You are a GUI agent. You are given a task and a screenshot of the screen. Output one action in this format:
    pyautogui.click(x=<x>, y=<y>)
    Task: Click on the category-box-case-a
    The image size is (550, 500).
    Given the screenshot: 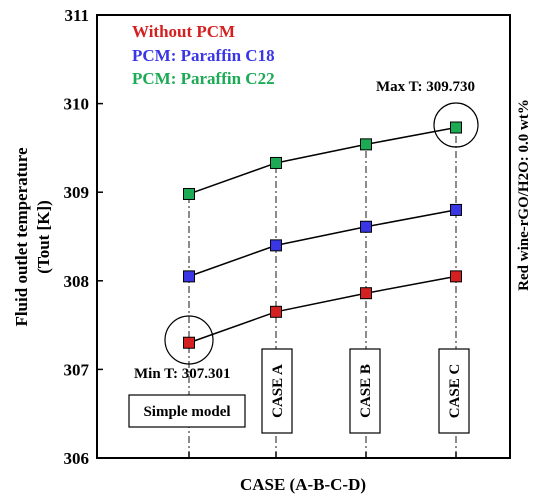 What is the action you would take?
    pyautogui.click(x=277, y=391)
    